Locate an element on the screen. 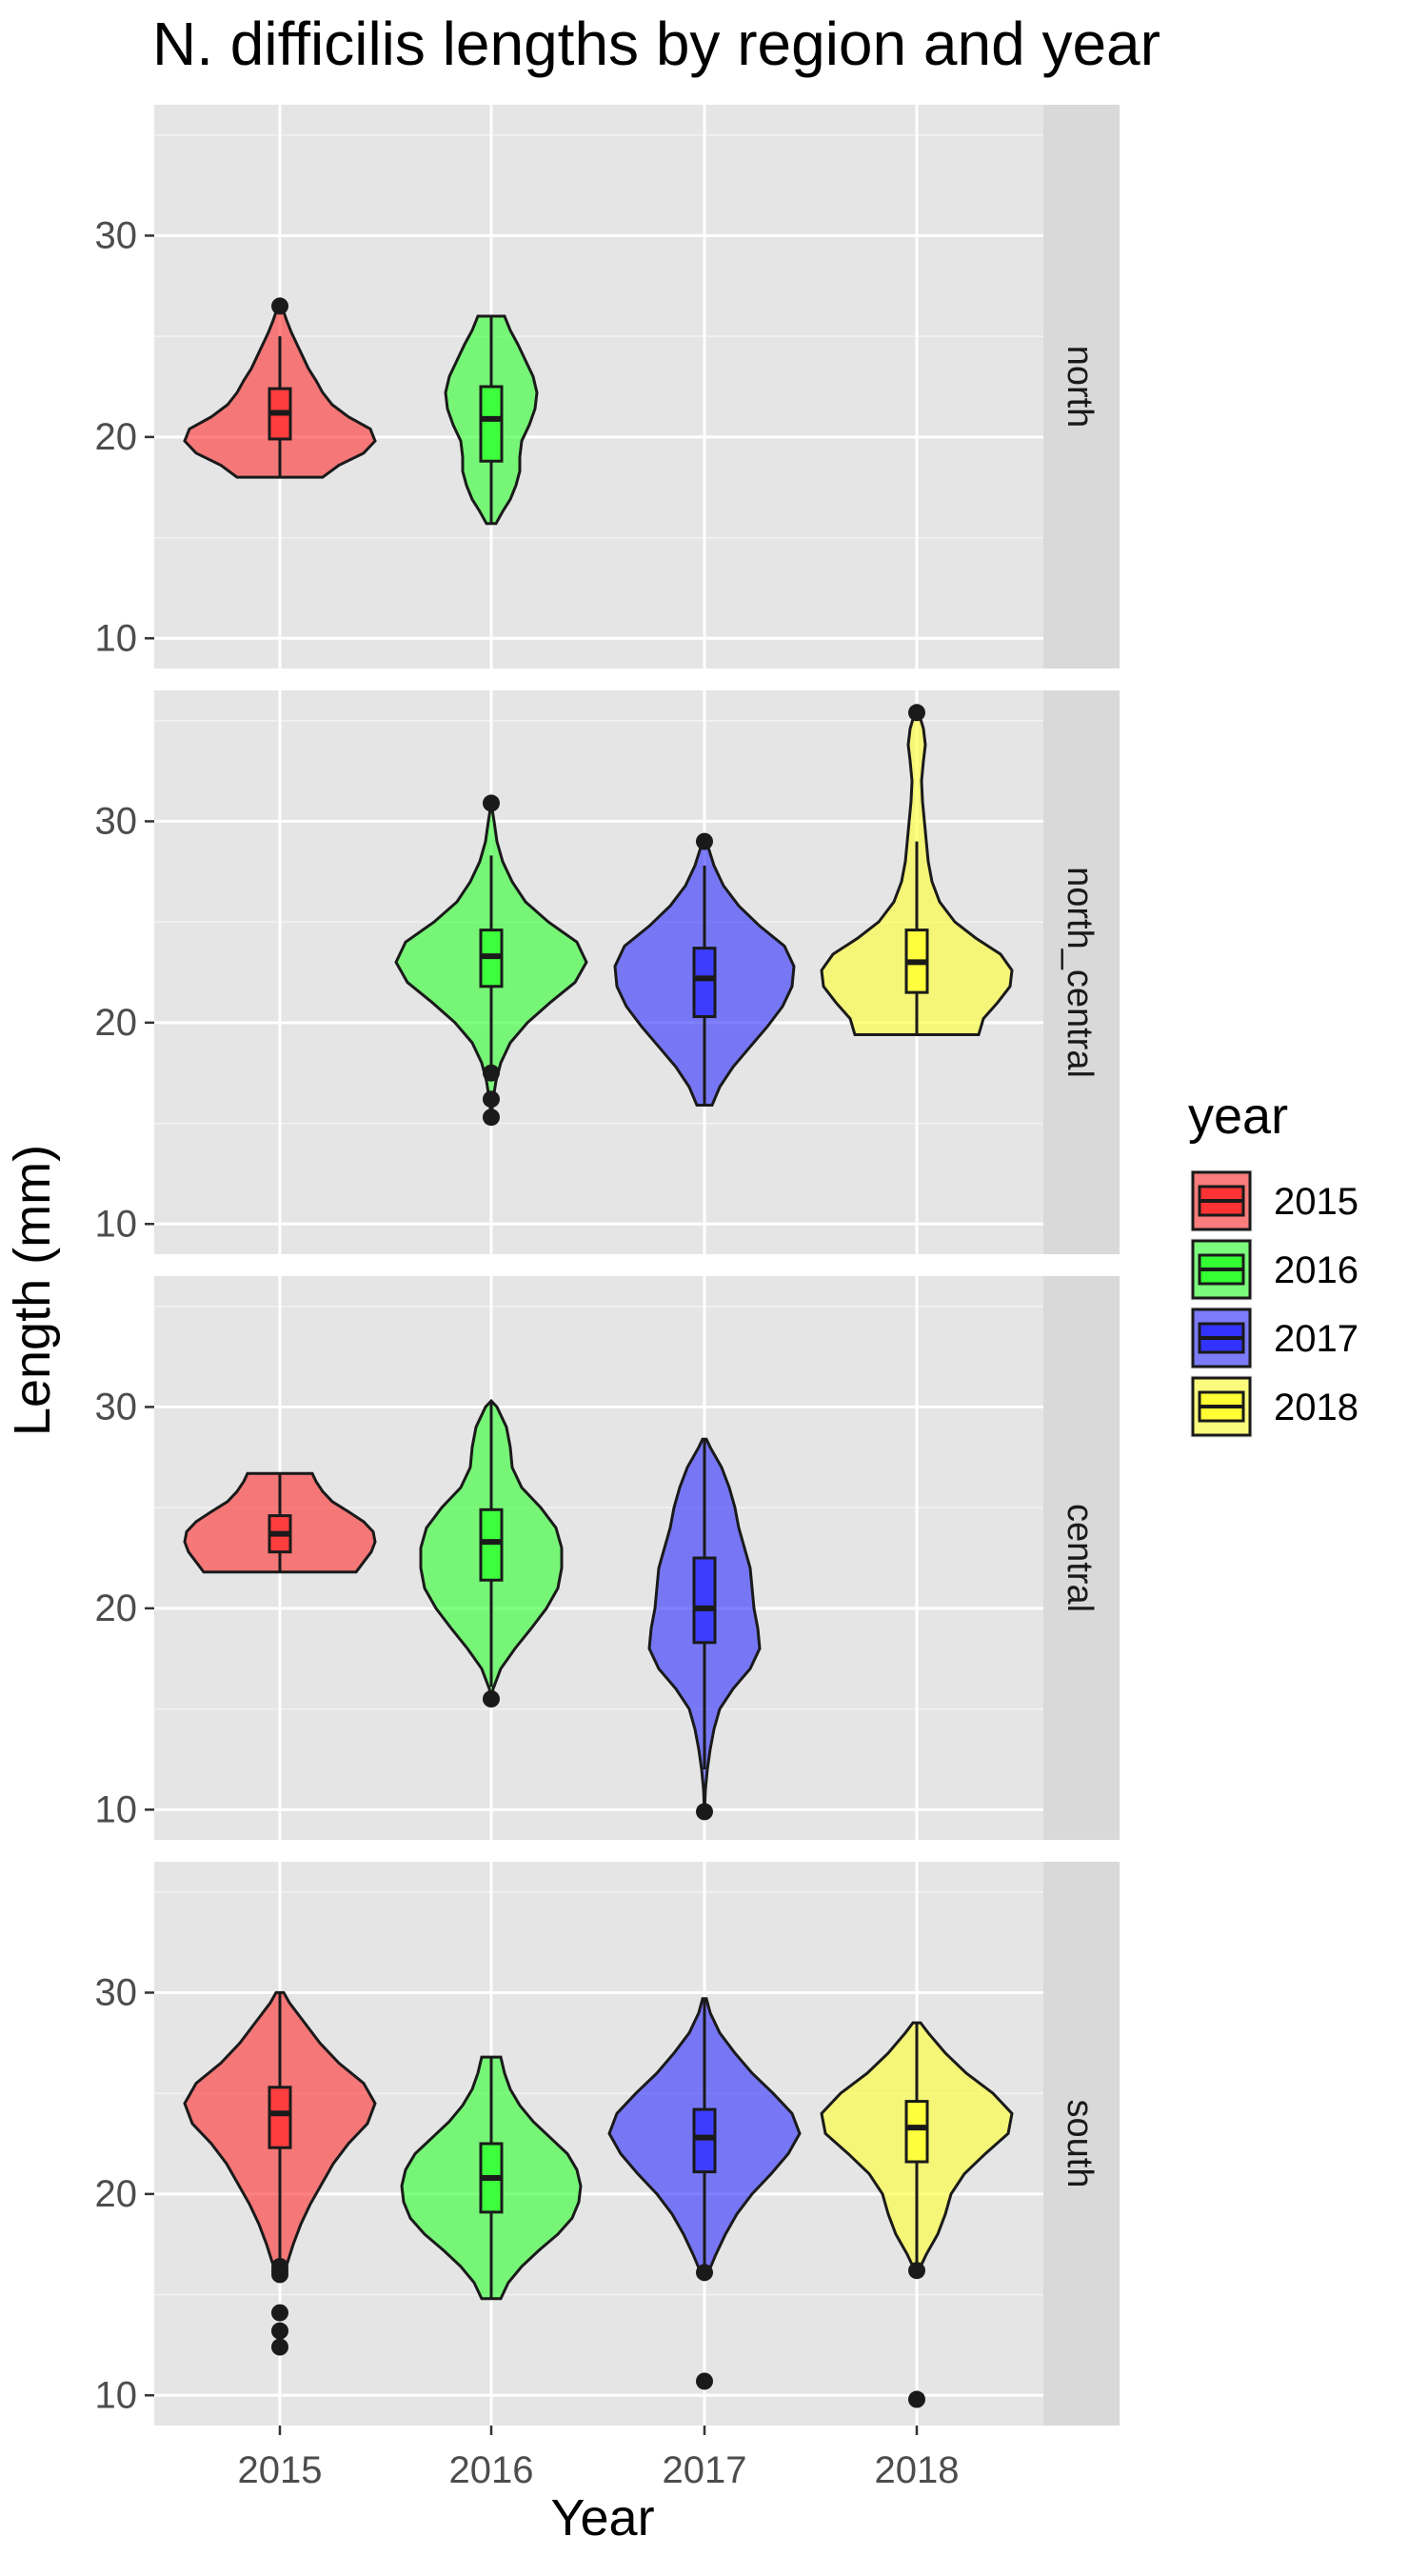  x-tick-label: 2018 is located at coordinates (917, 2470).